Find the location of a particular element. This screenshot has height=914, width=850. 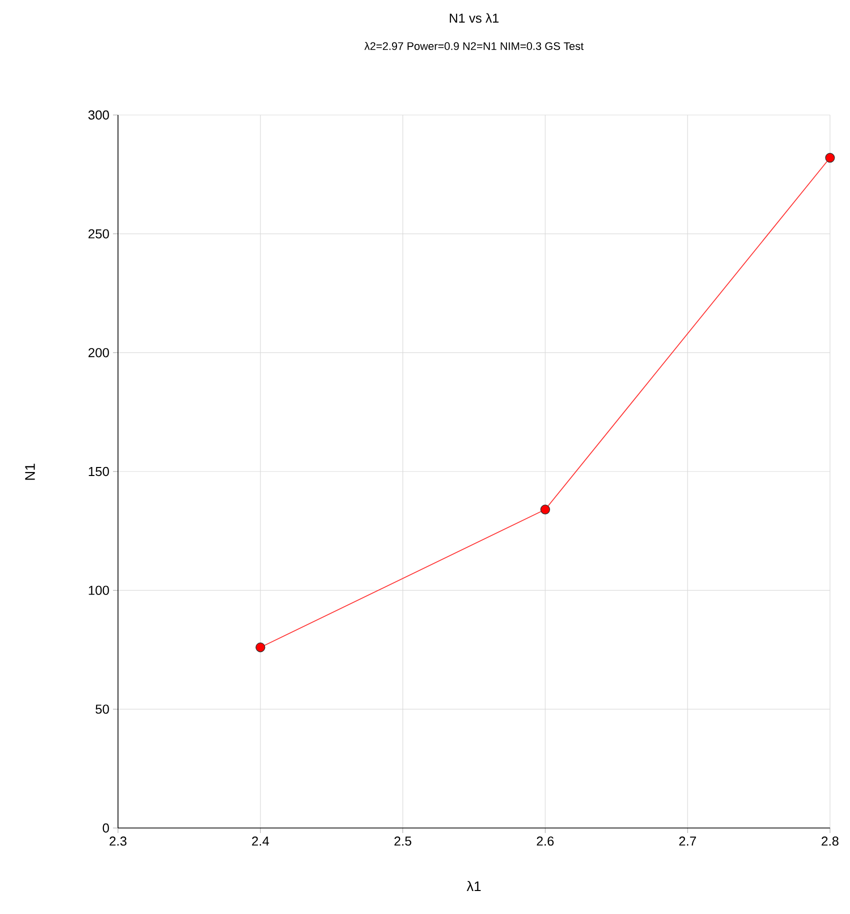

x-tick-label: 2.5 is located at coordinates (403, 841).